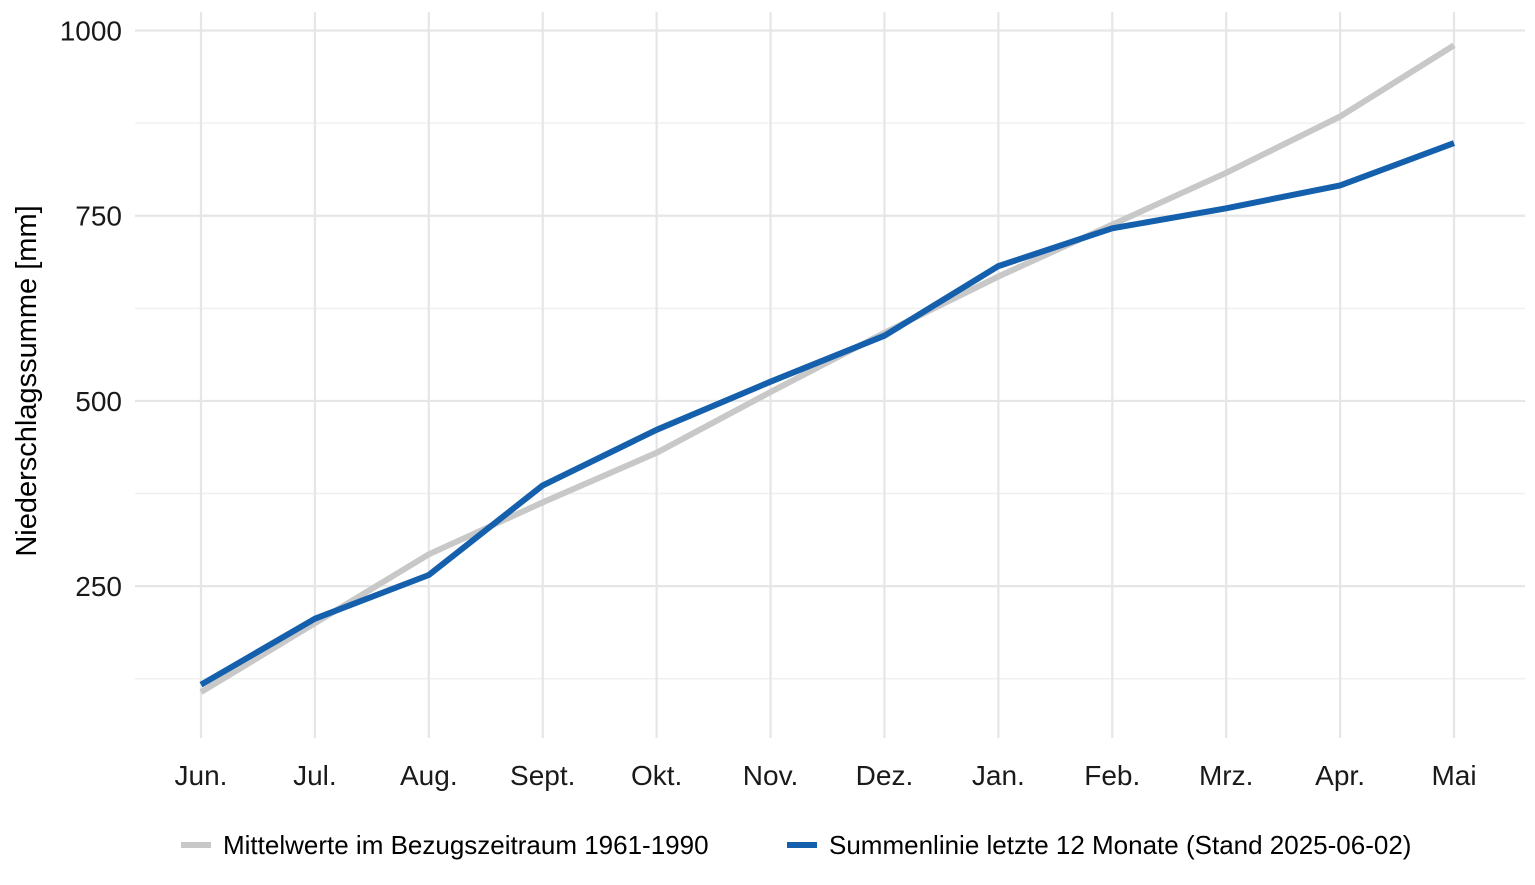 The width and height of the screenshot is (1535, 885). What do you see at coordinates (315, 775) in the screenshot?
I see `x-tick-label: Jul.` at bounding box center [315, 775].